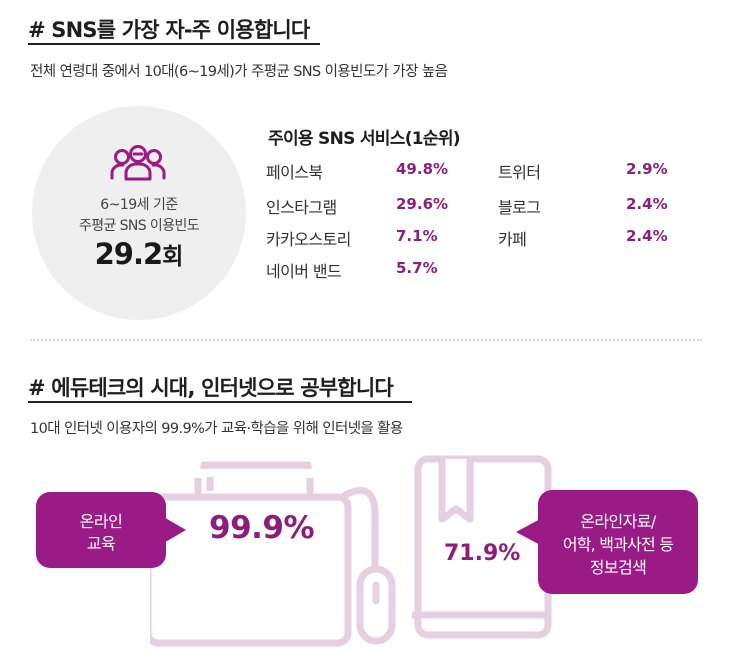 This screenshot has width=750, height=652. What do you see at coordinates (251, 553) in the screenshot?
I see `computer-monitor-icon` at bounding box center [251, 553].